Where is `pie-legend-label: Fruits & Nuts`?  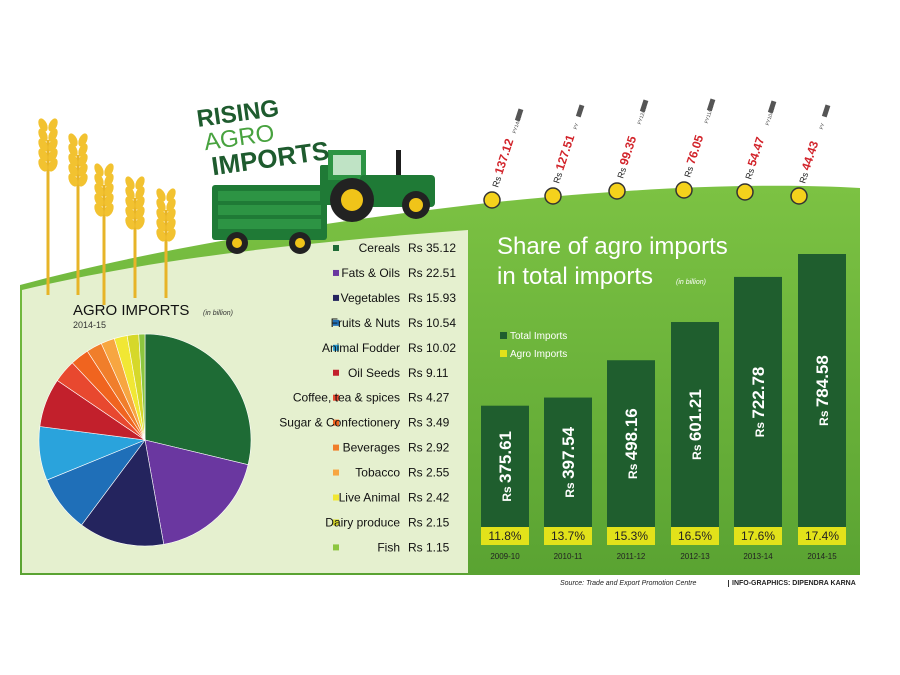 pie-legend-label: Fruits & Nuts is located at coordinates (365, 323).